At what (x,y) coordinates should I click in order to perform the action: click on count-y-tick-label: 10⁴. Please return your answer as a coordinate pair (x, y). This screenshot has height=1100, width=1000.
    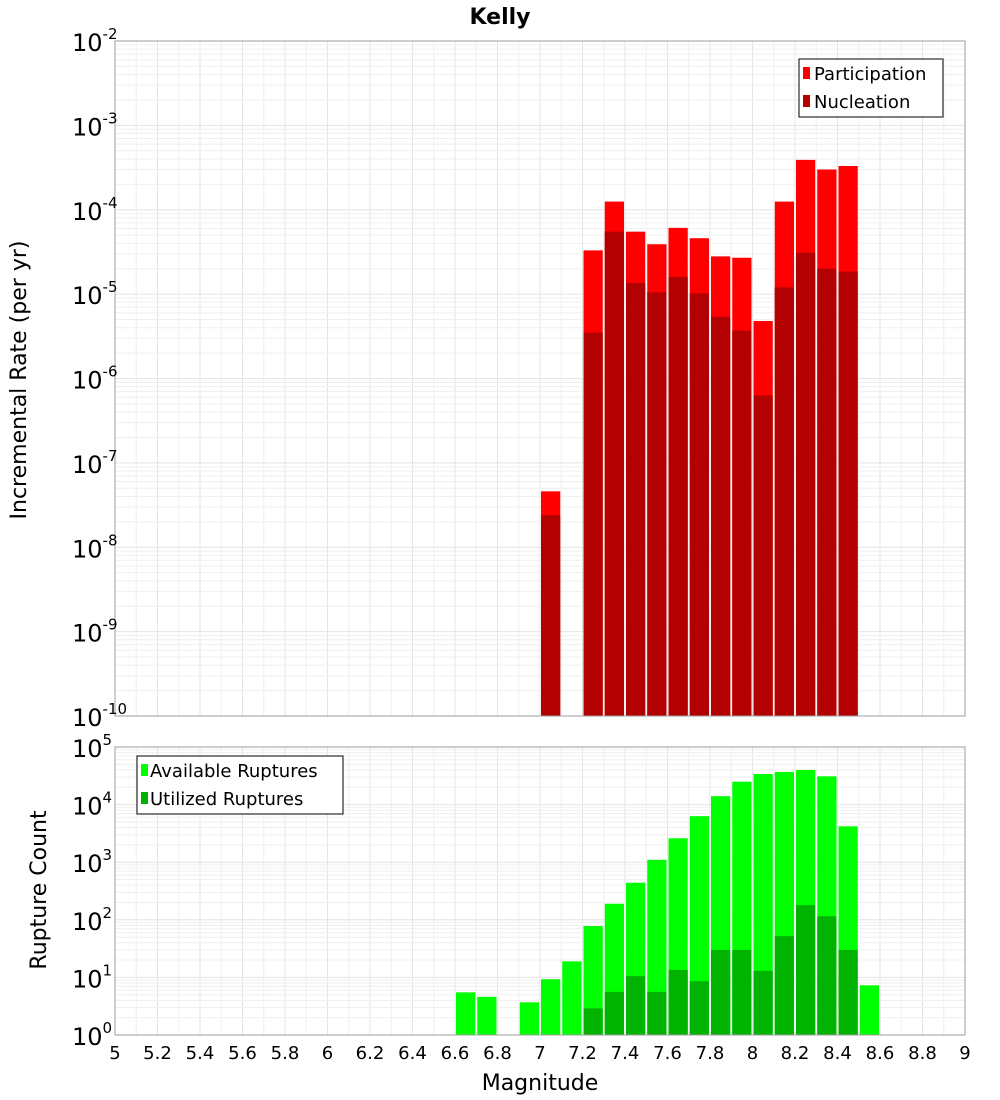
    Looking at the image, I should click on (92, 805).